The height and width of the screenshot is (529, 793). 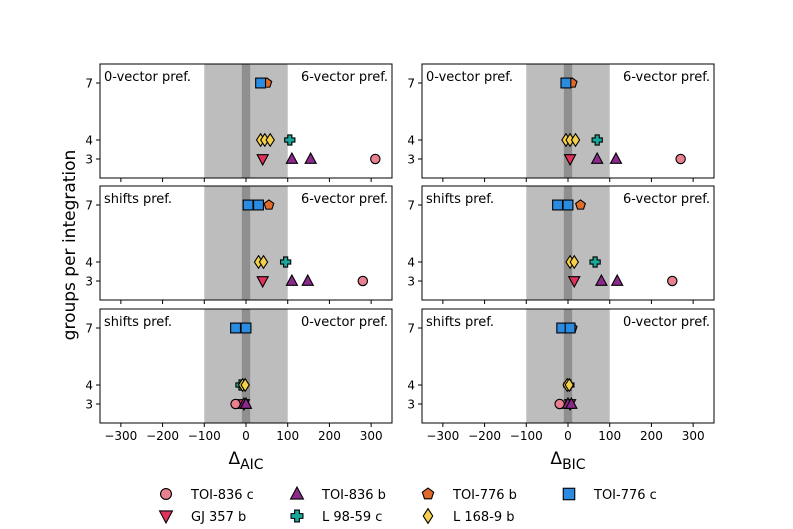 What do you see at coordinates (166, 494) in the screenshot?
I see `legend-marker-circle` at bounding box center [166, 494].